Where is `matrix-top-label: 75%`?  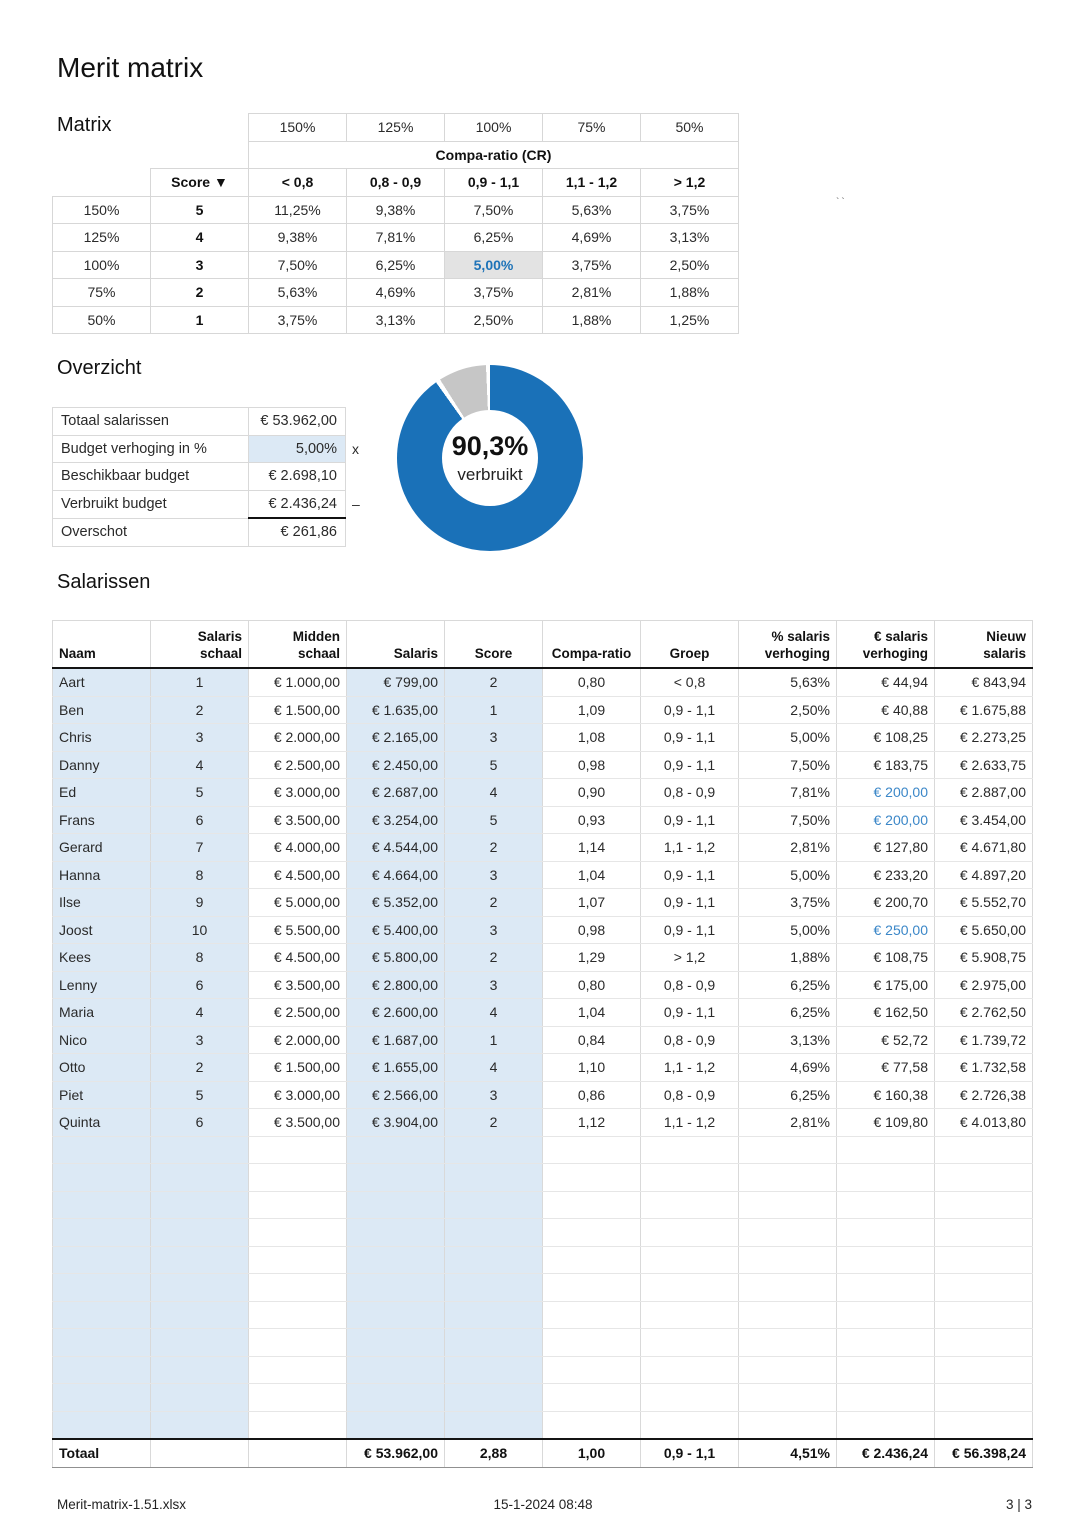
matrix-top-label: 75% is located at coordinates (591, 127).